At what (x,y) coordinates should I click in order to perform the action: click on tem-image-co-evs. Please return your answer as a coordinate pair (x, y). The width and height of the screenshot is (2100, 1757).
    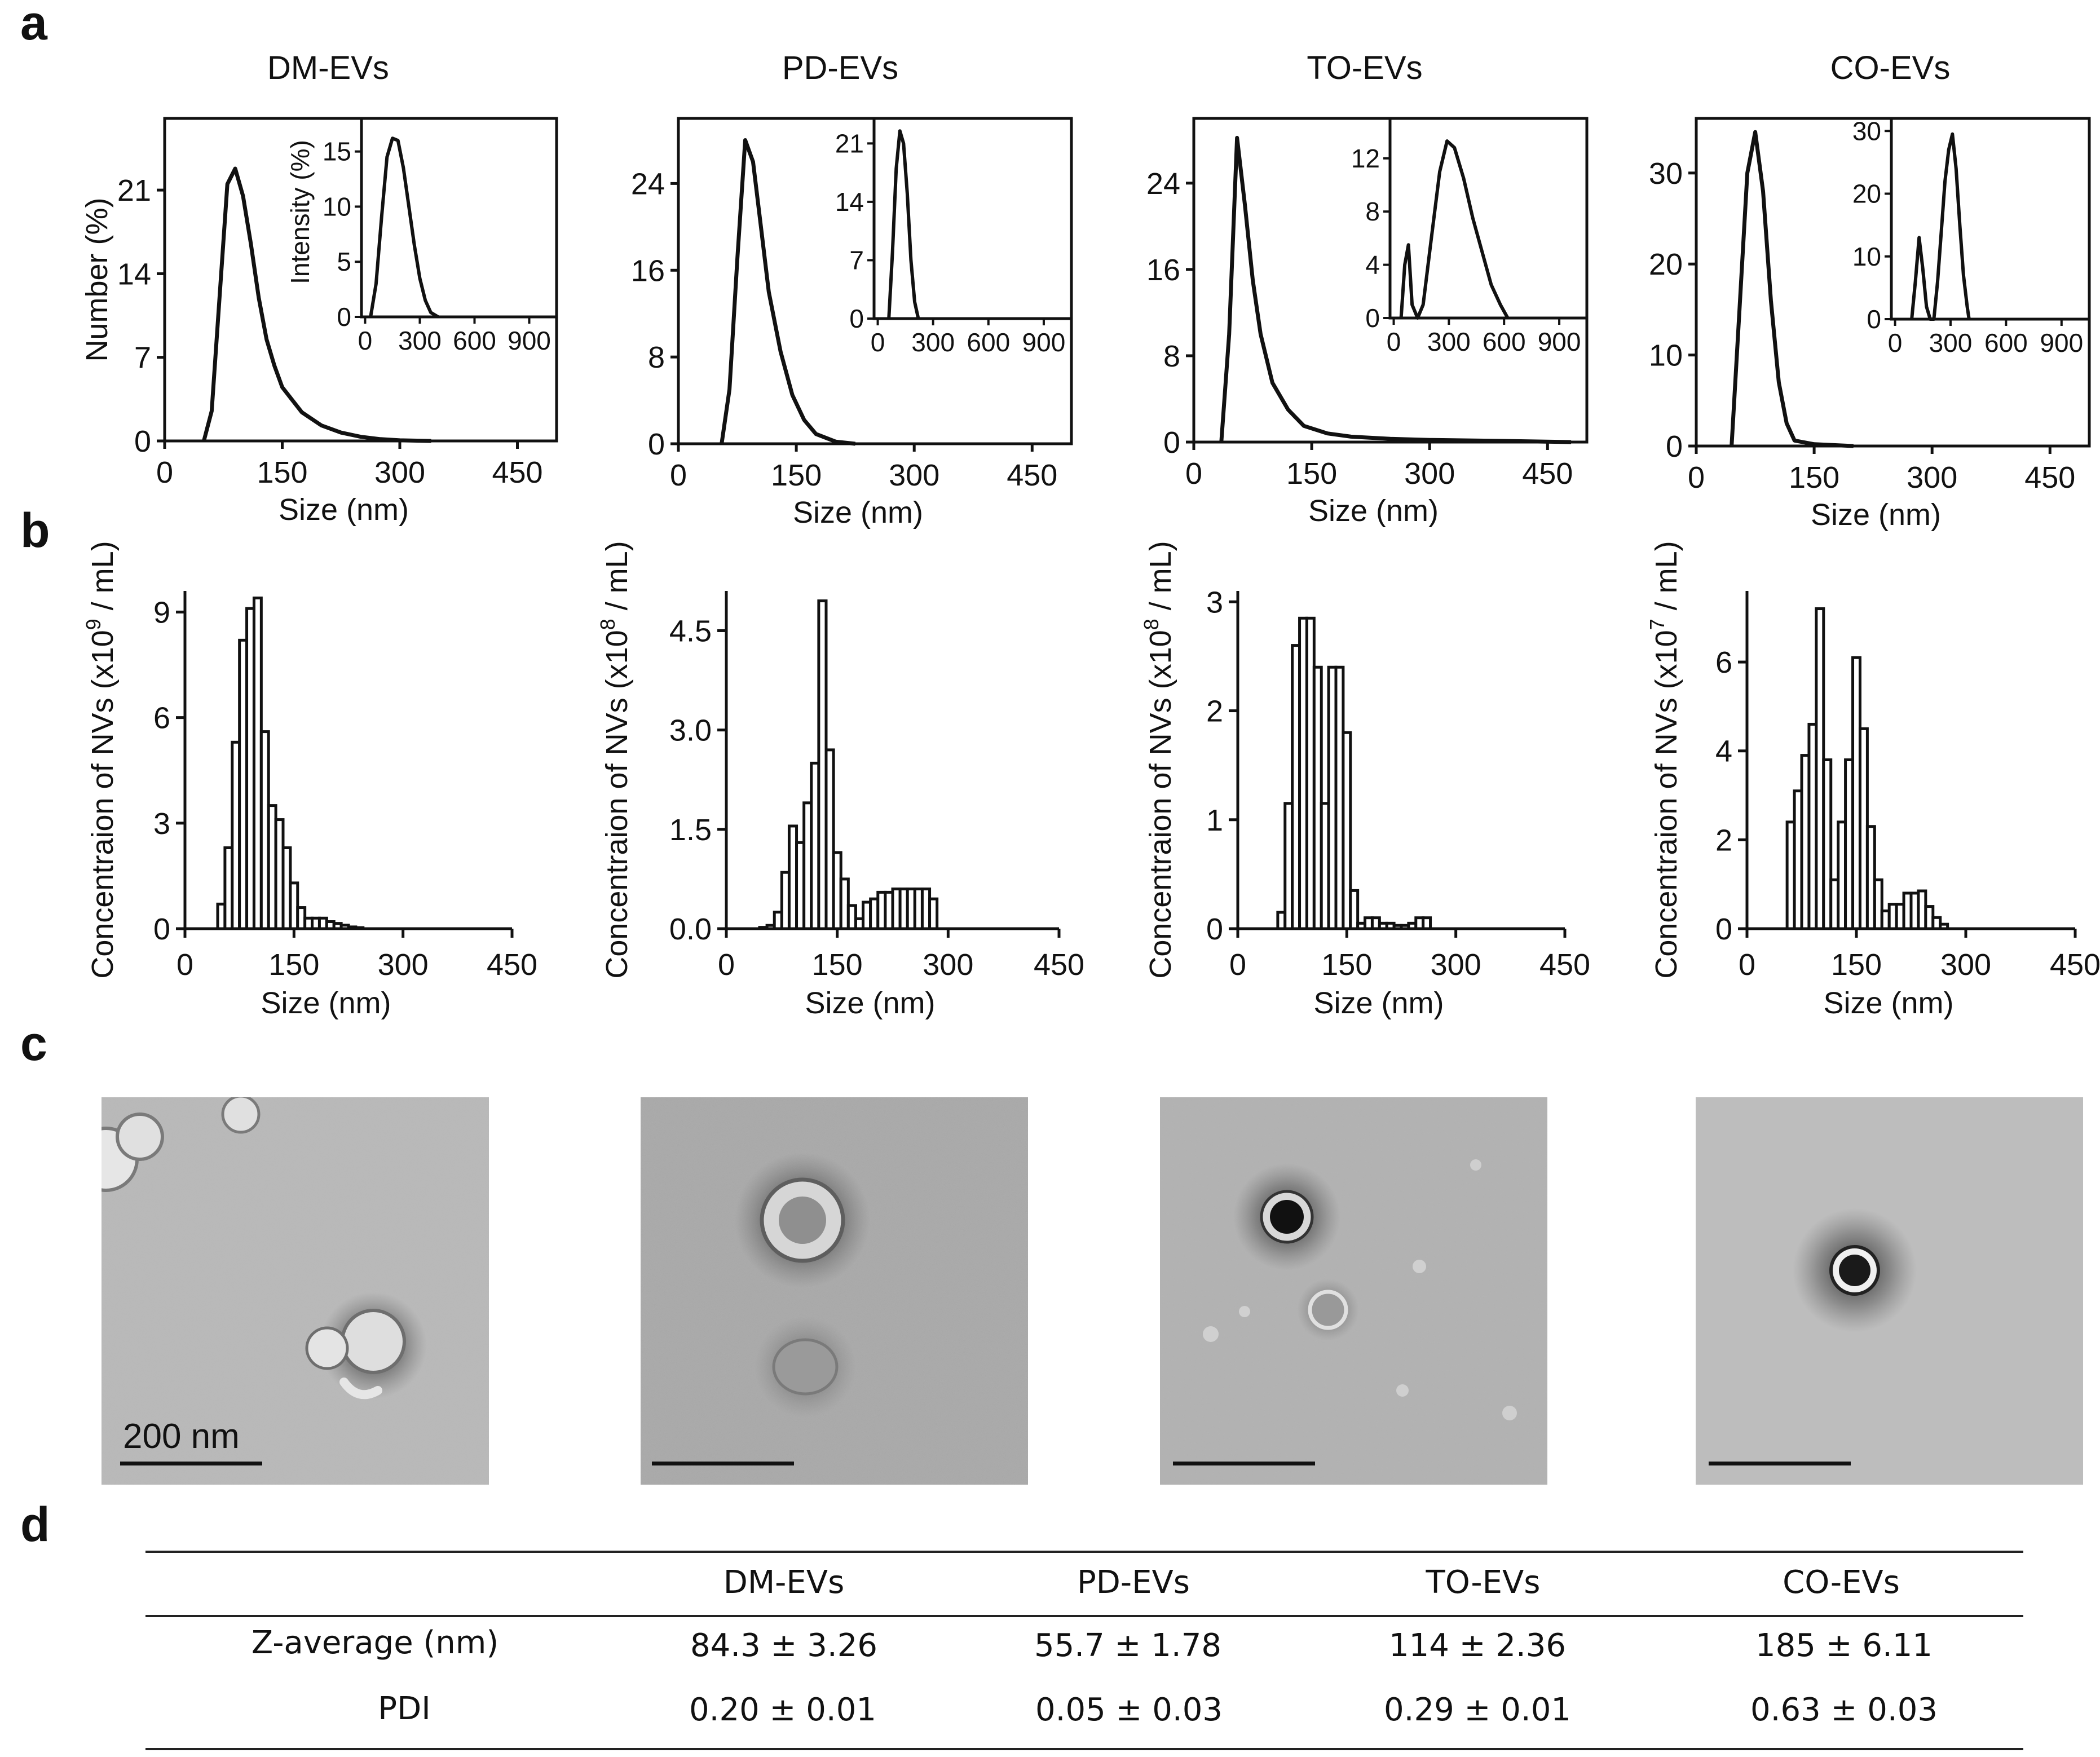
    Looking at the image, I should click on (1890, 1291).